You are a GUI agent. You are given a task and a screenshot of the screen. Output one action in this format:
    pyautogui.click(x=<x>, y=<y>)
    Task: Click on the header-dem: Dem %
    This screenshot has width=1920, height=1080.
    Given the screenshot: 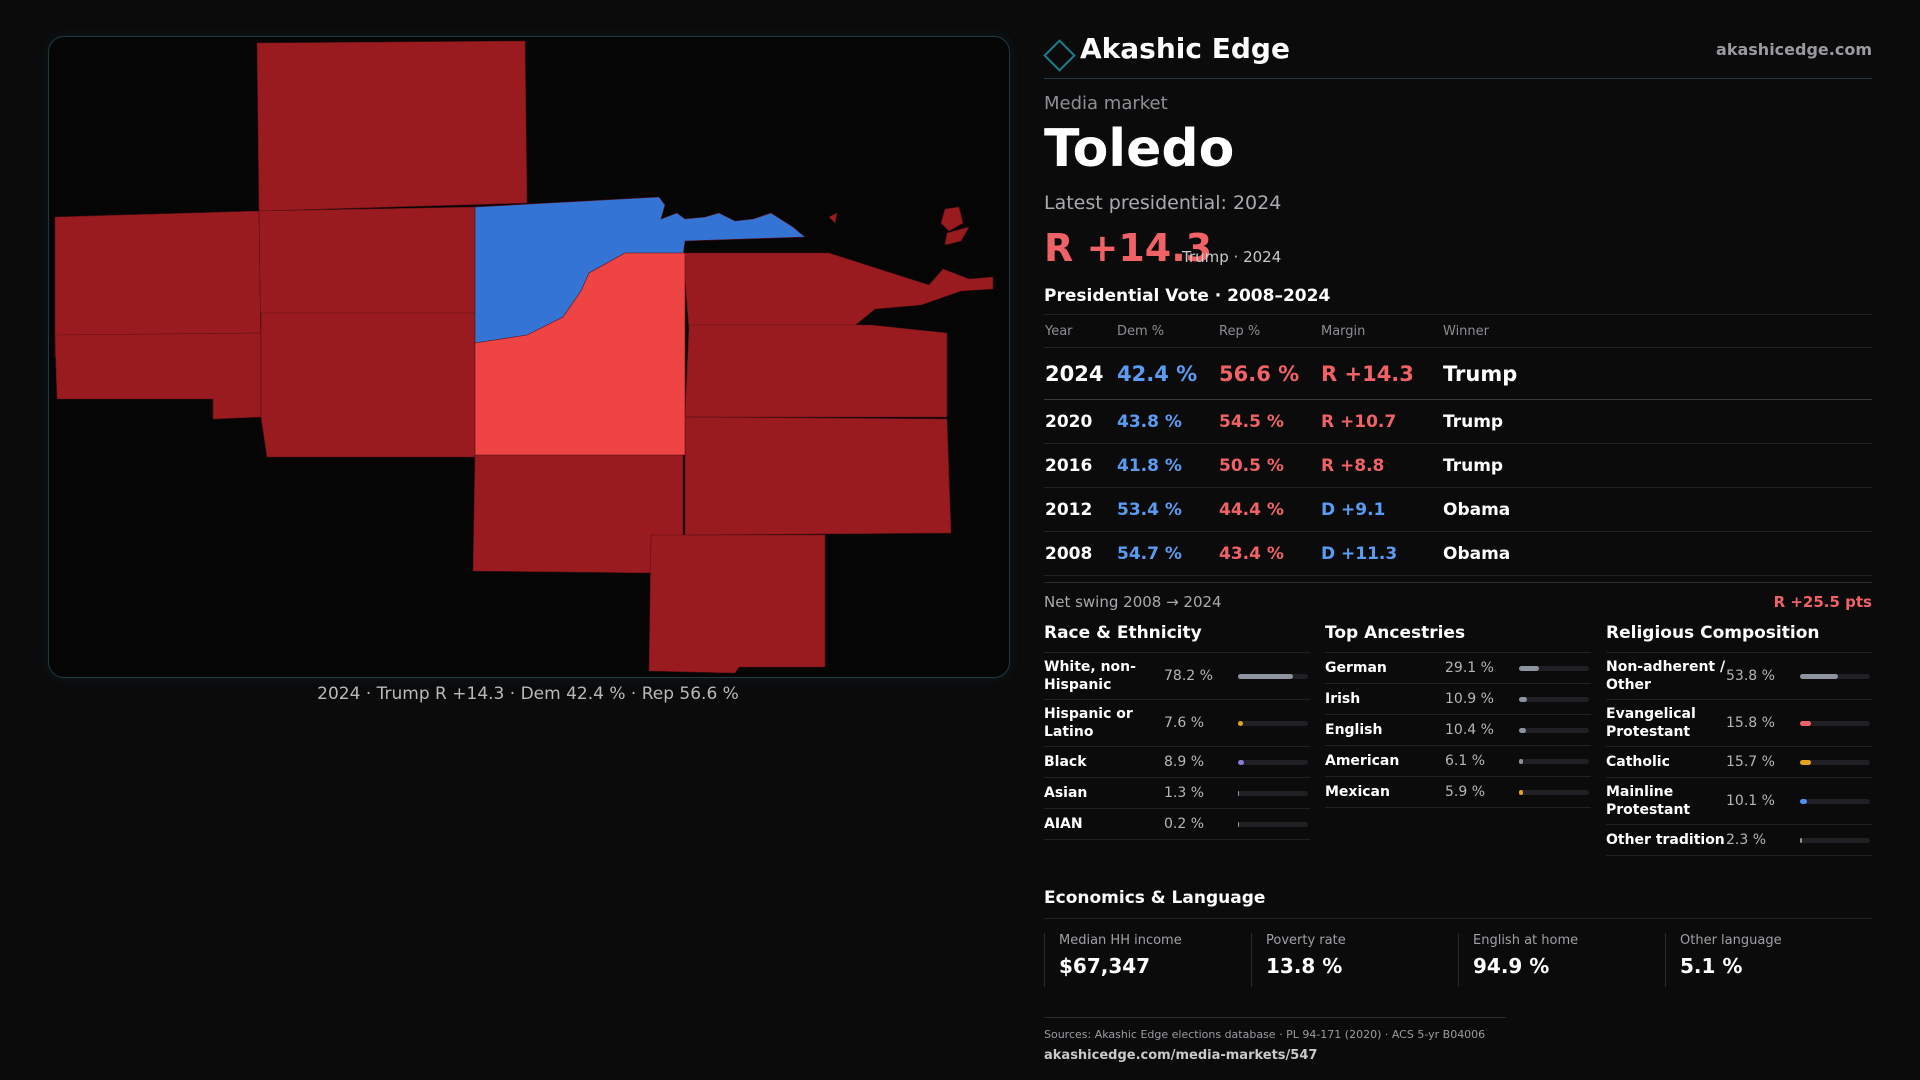 What is the action you would take?
    pyautogui.click(x=1167, y=331)
    